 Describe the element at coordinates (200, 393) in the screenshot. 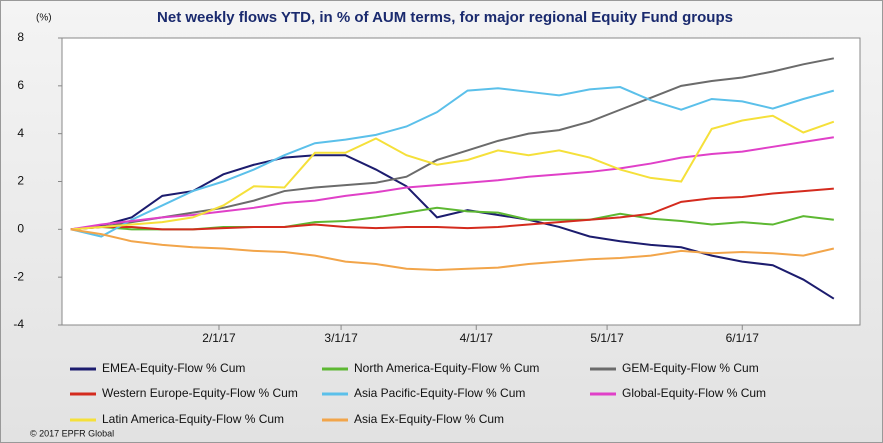

I see `legend-label: Western Europe-Equity-Flow % Cum` at that location.